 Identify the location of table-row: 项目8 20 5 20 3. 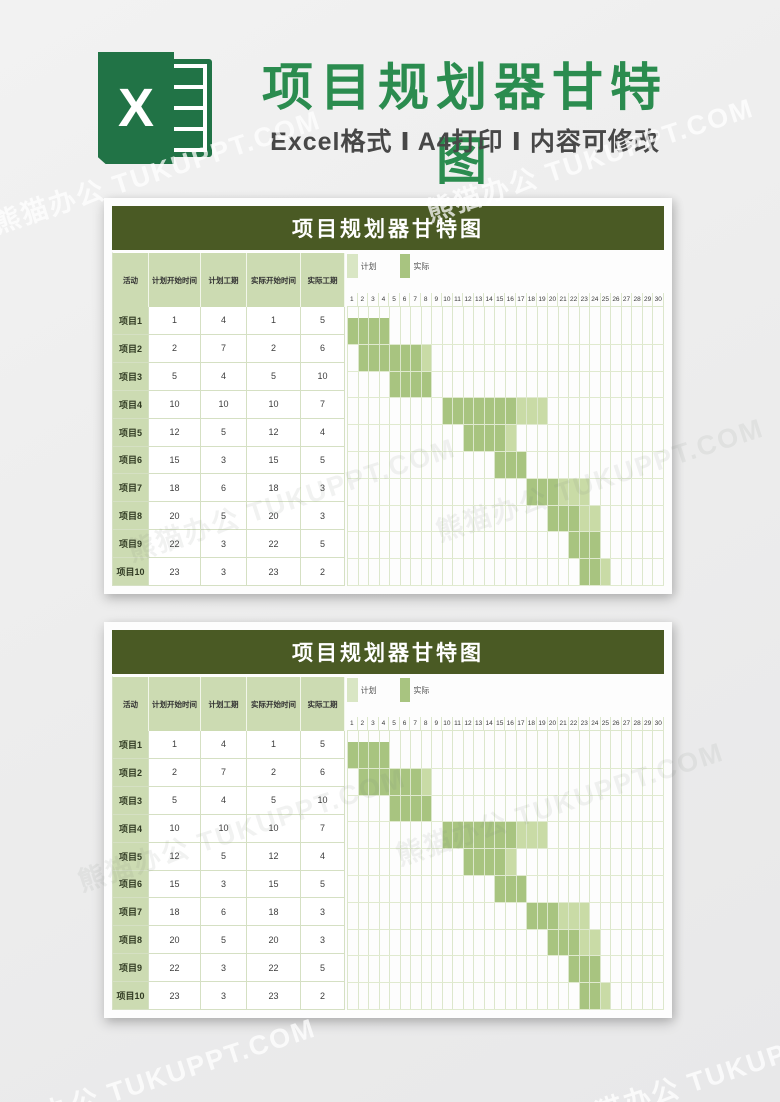
(229, 940).